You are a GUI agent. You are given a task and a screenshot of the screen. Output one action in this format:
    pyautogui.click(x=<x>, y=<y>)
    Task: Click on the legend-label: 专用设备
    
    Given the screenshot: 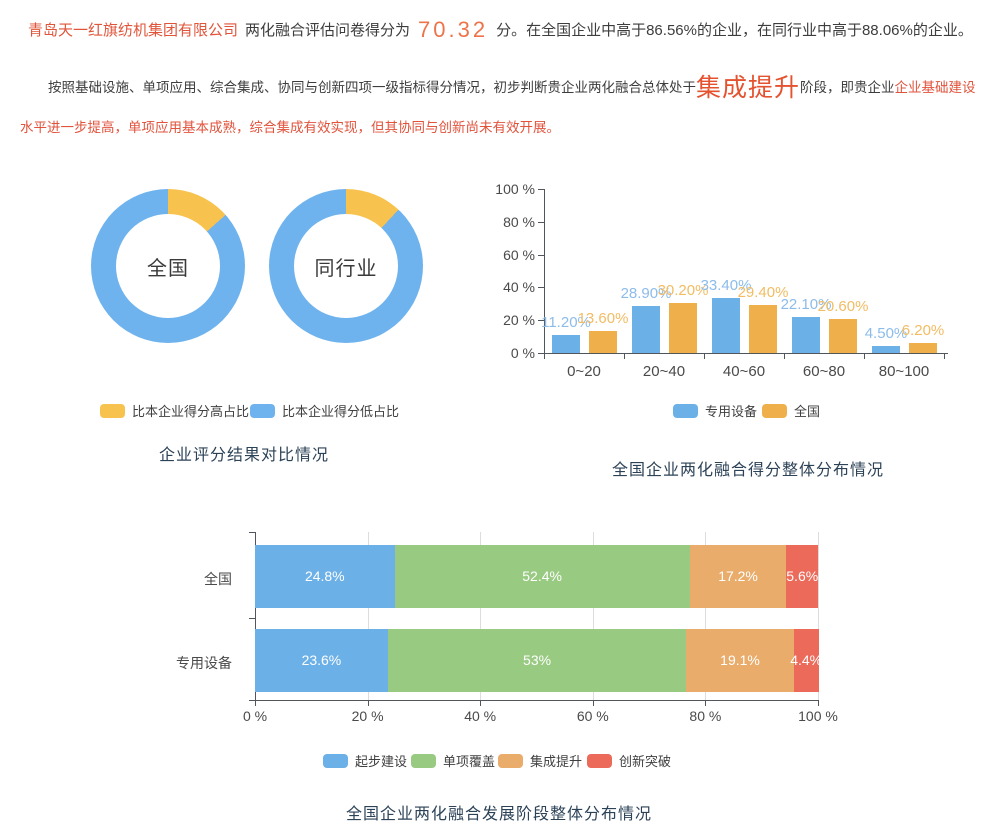 What is the action you would take?
    pyautogui.click(x=731, y=411)
    